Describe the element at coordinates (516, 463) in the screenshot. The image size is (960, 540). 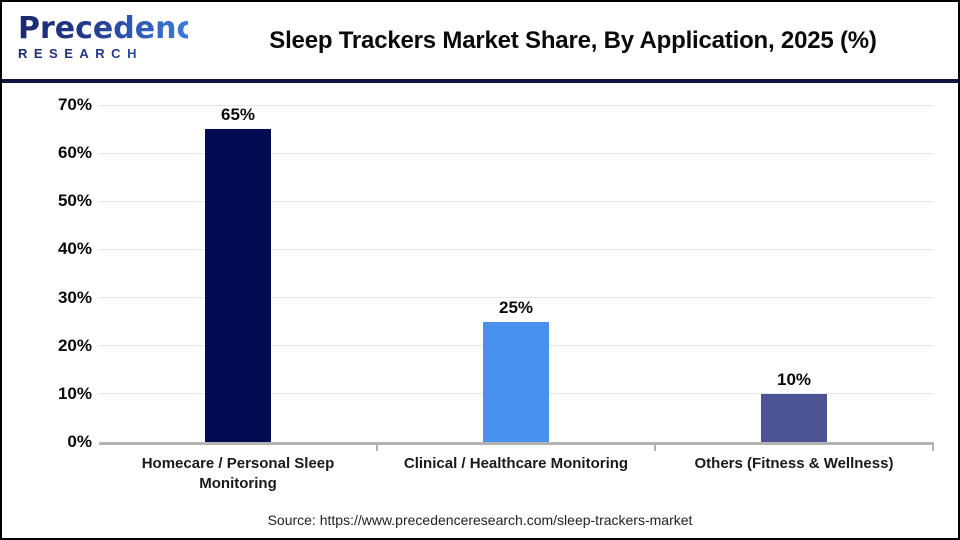
I see `x-axis-category-label: Clinical / Healthcare Monitoring` at that location.